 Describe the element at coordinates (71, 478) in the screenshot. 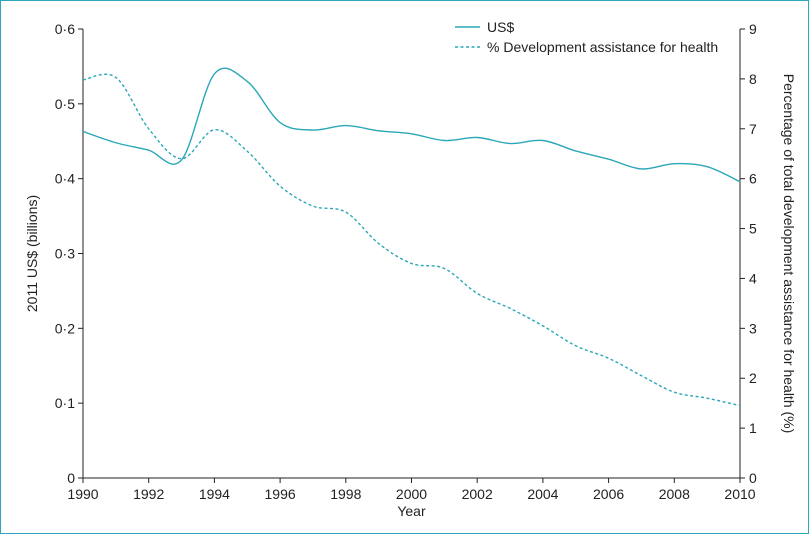

I see `y-left-tick-label: 0` at that location.